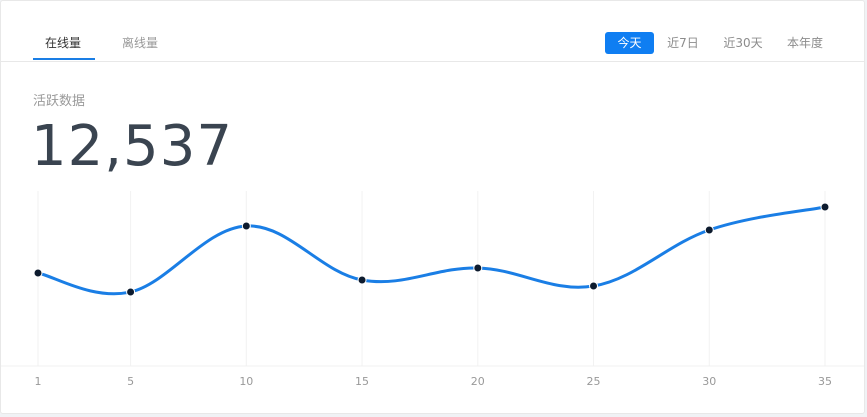  What do you see at coordinates (683, 43) in the screenshot?
I see `range-7-days-button: 近7日` at bounding box center [683, 43].